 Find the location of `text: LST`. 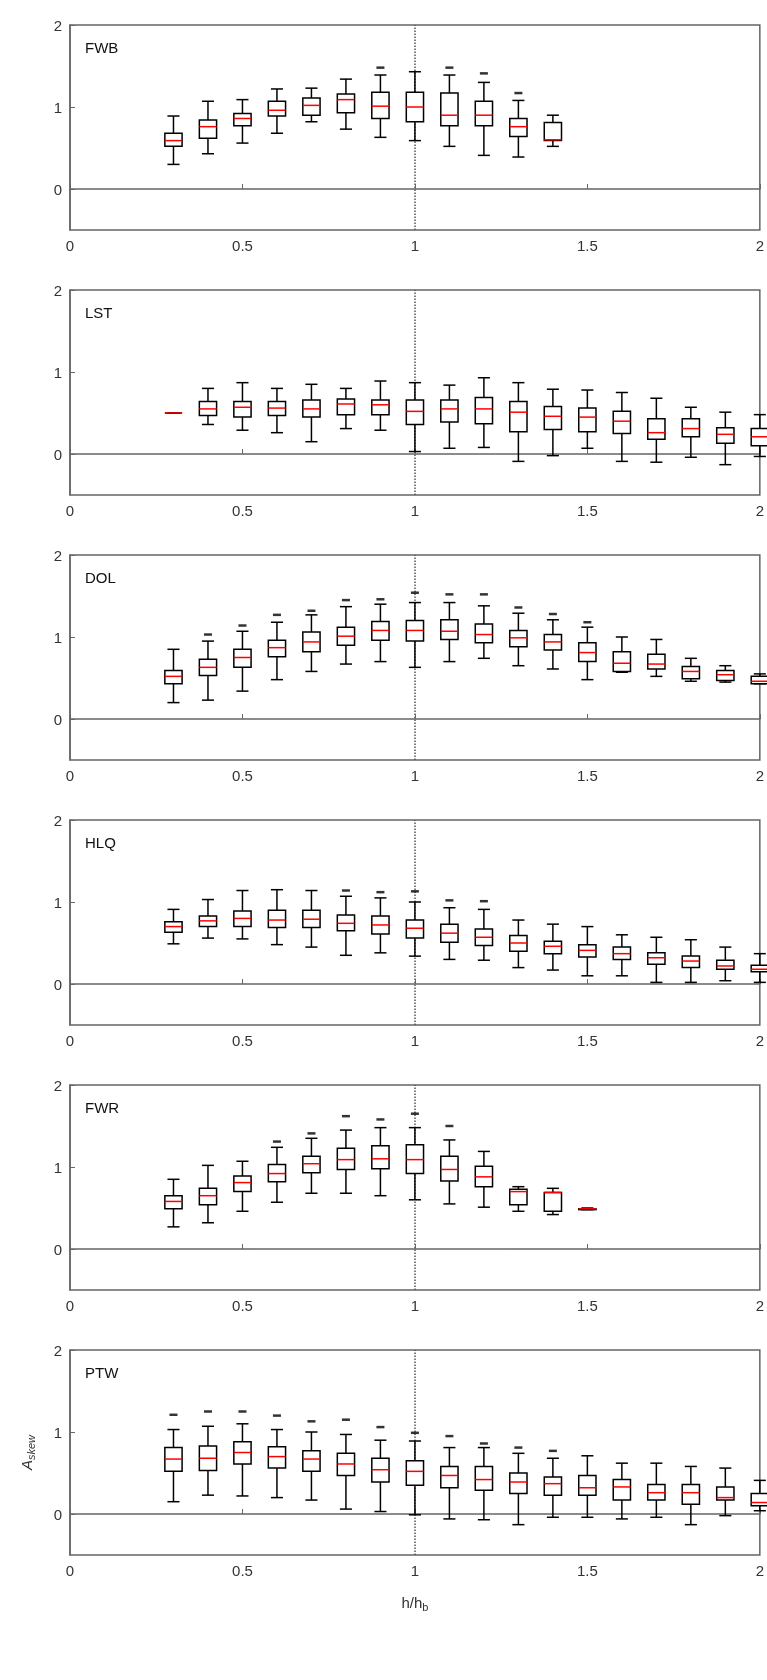

text: LST is located at coordinates (99, 312).